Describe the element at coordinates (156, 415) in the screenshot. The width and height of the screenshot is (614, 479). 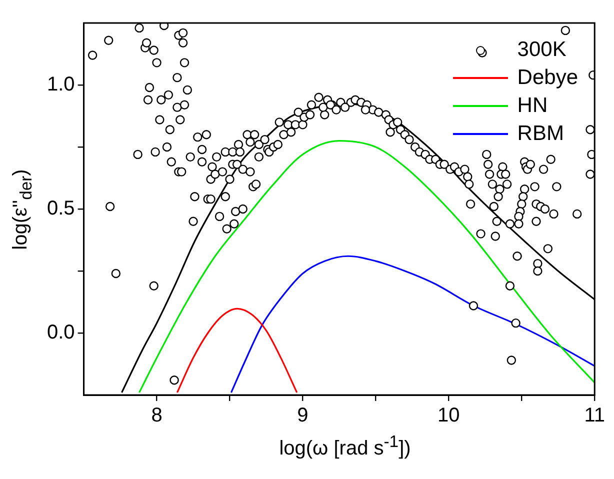
I see `x-tick-label: 8` at that location.